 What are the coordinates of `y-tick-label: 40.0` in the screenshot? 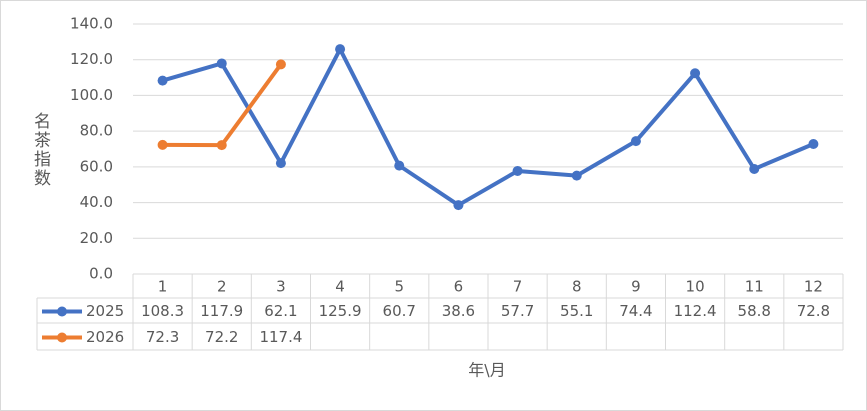 It's located at (96, 202).